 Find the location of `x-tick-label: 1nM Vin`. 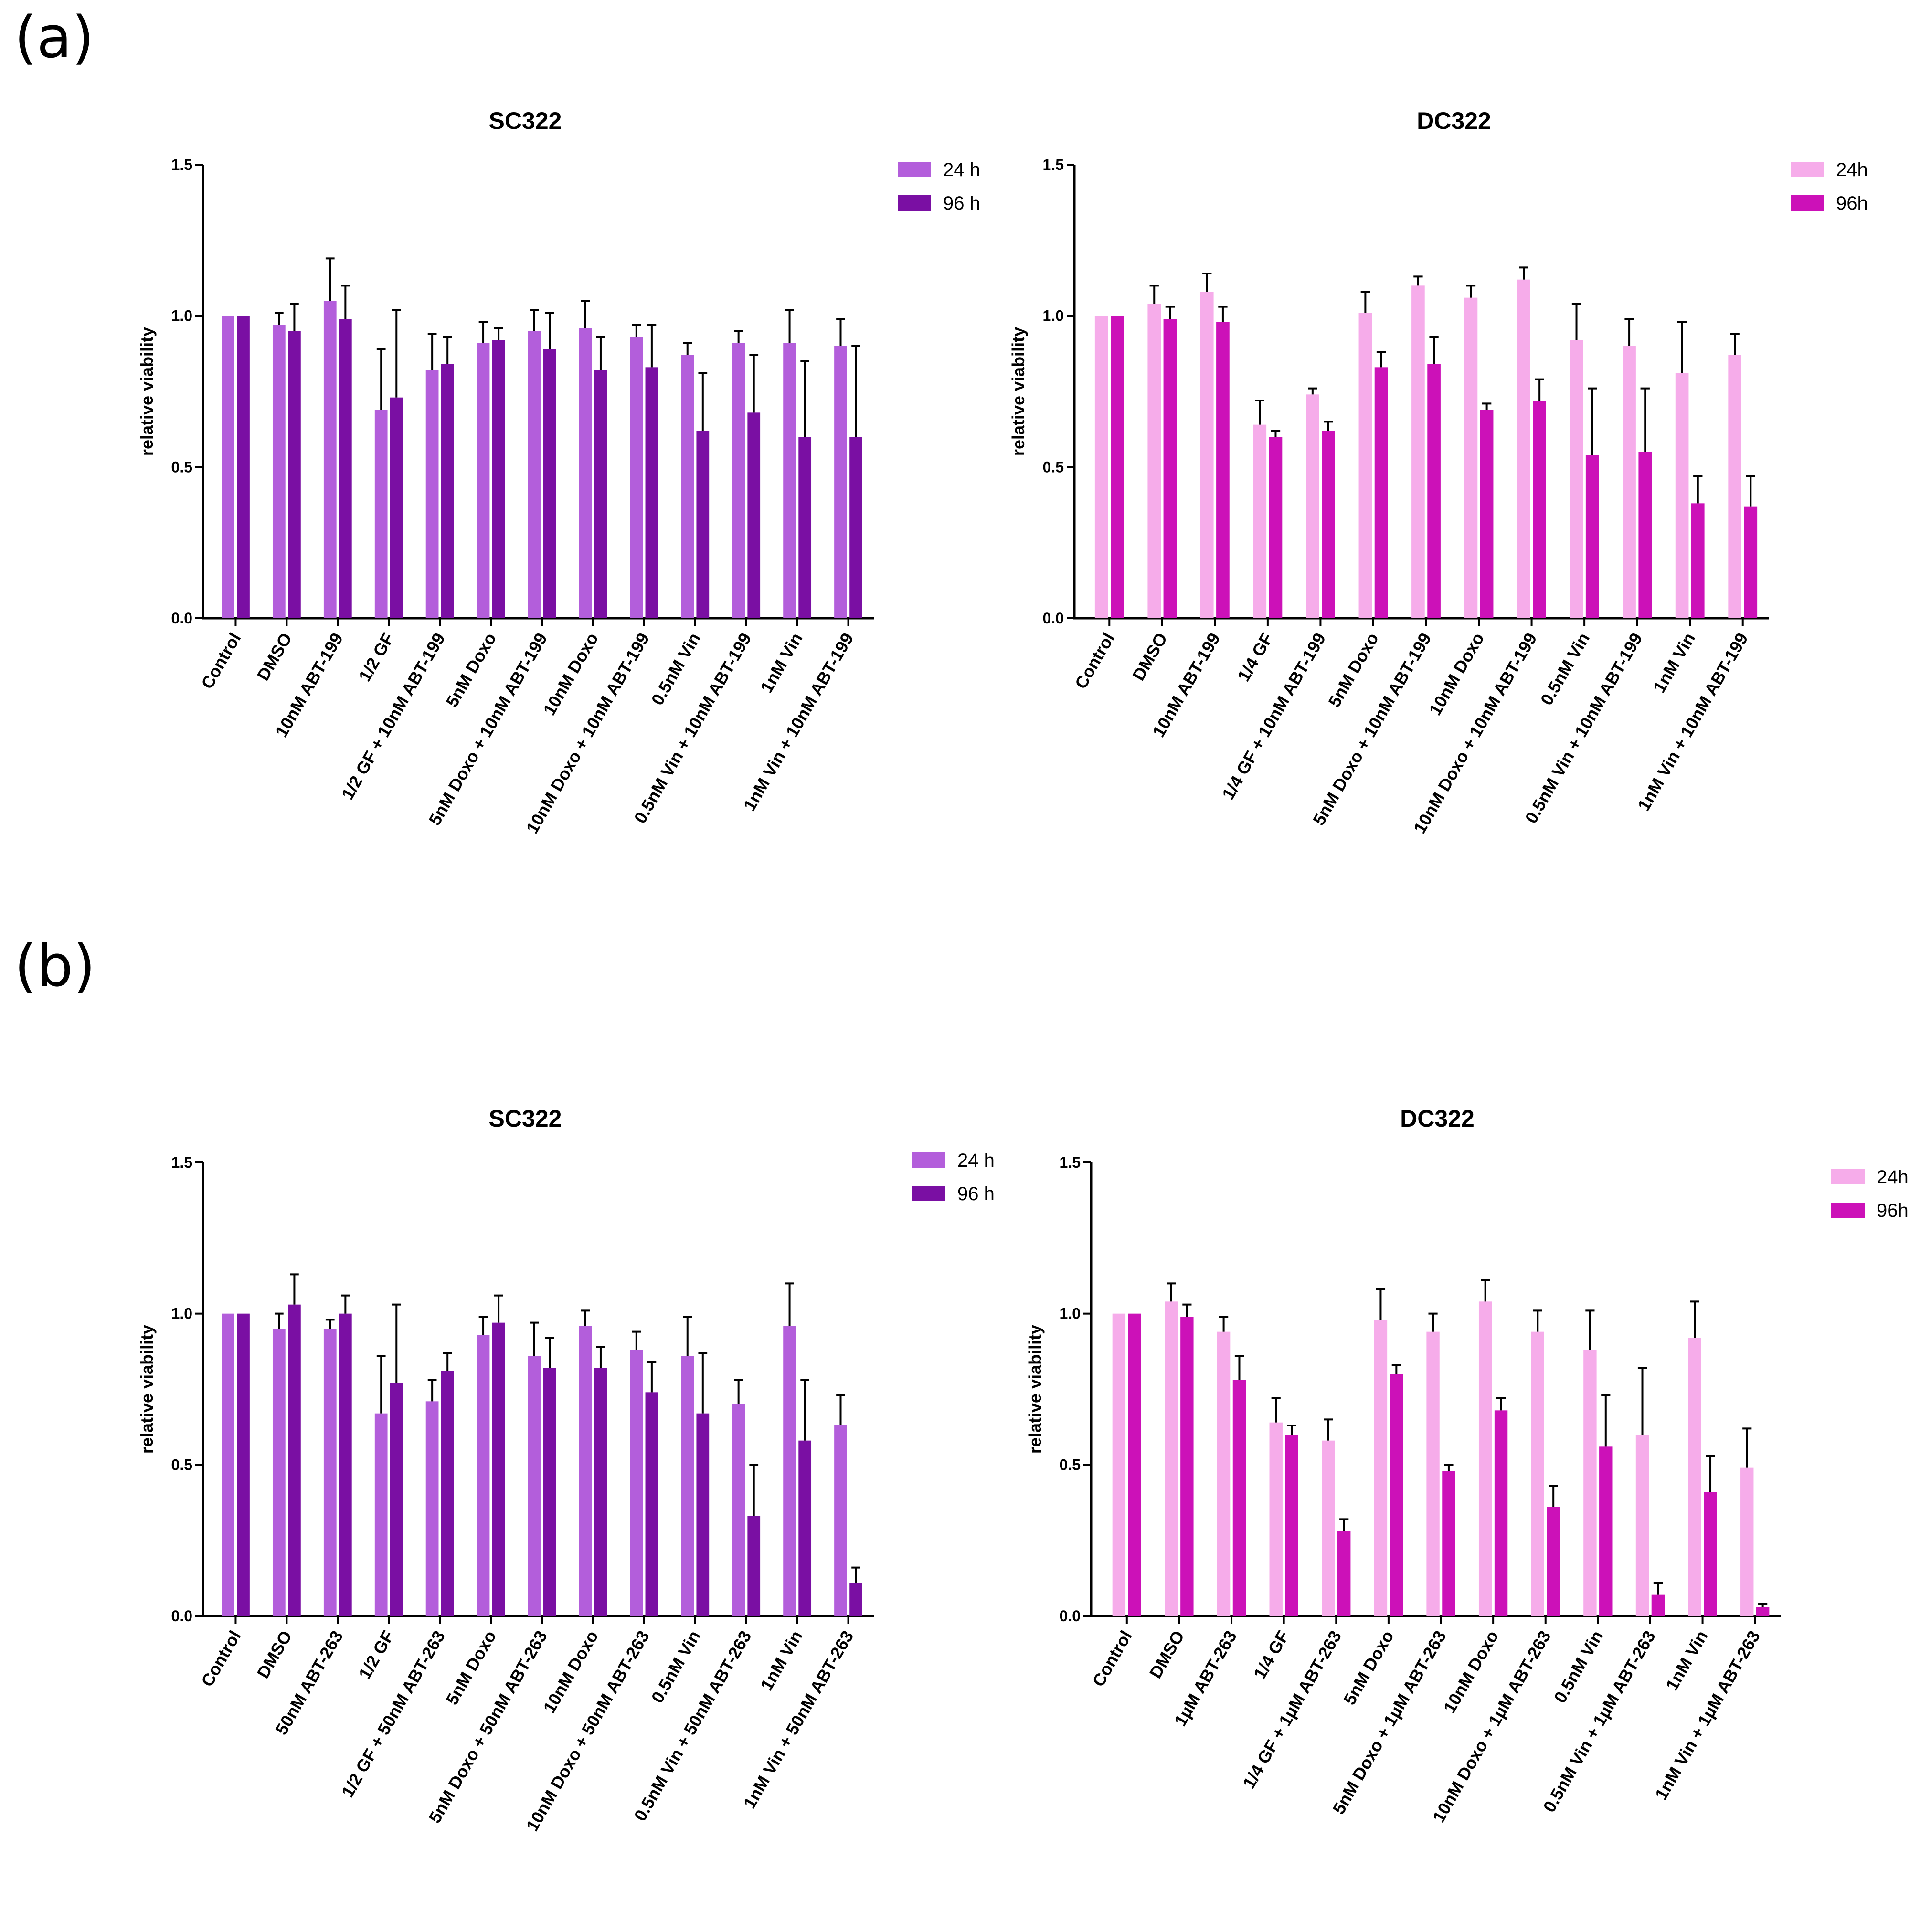

x-tick-label: 1nM Vin is located at coordinates (781, 663).